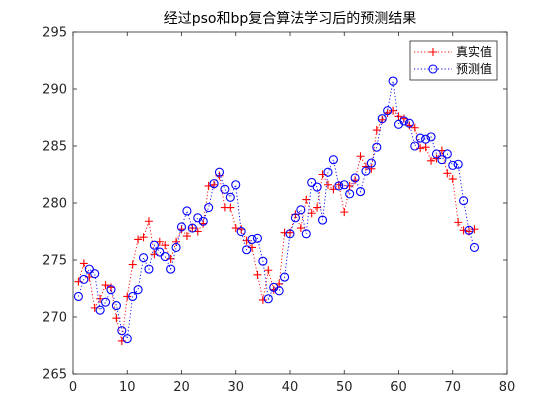 Image resolution: width=560 pixels, height=420 pixels. Describe the element at coordinates (181, 387) in the screenshot. I see `x-tick-label: 20` at that location.